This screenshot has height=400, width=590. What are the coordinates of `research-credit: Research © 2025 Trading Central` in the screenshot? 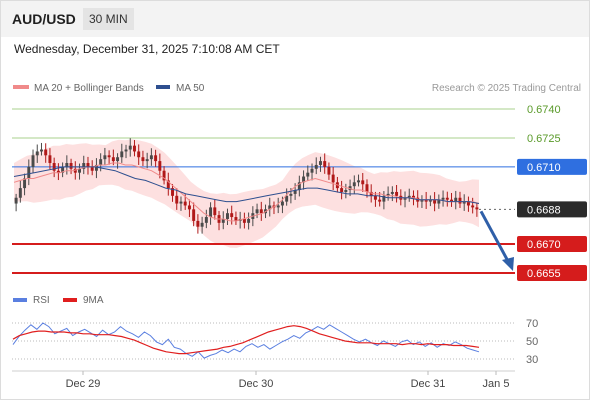 It's located at (506, 88).